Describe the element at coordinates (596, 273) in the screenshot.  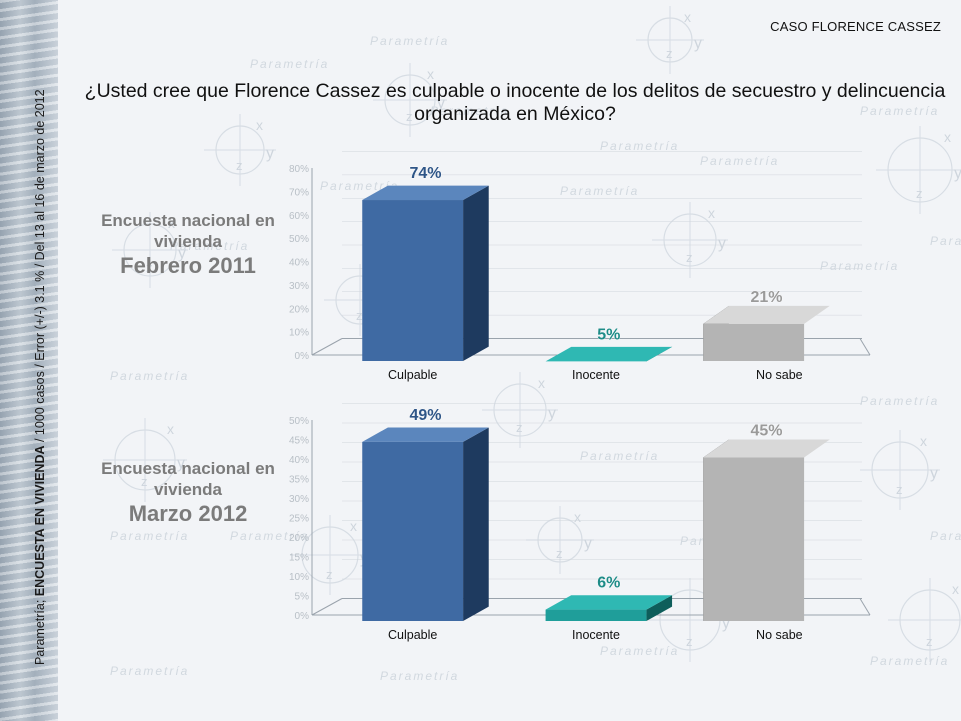
I see `bars: 74% Culpable 5% Inocente 21% No sabe` at that location.